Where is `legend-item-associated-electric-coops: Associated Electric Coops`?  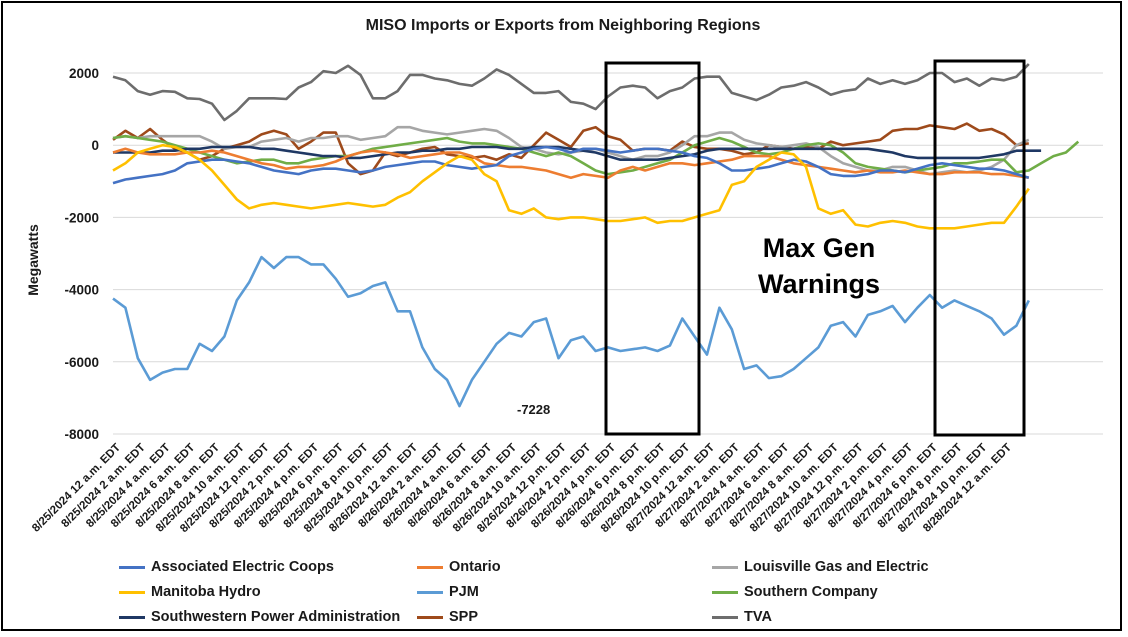 legend-item-associated-electric-coops: Associated Electric Coops is located at coordinates (226, 567).